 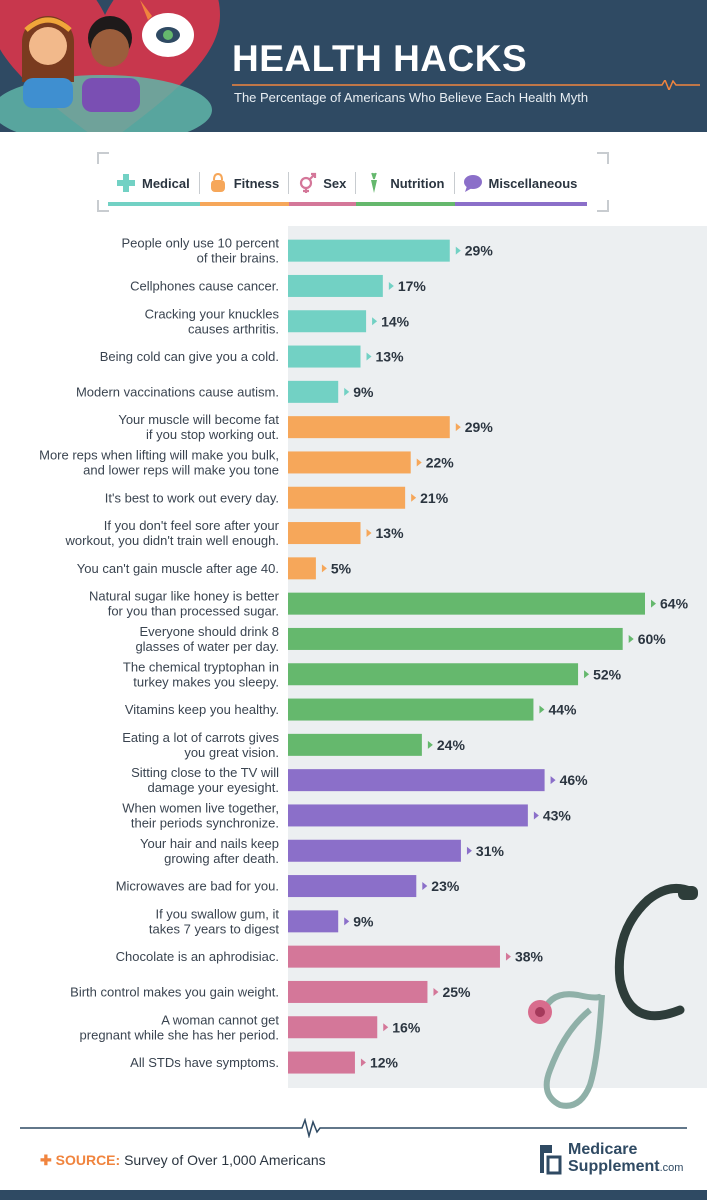 I want to click on value-label-10: 64%, so click(x=674, y=604).